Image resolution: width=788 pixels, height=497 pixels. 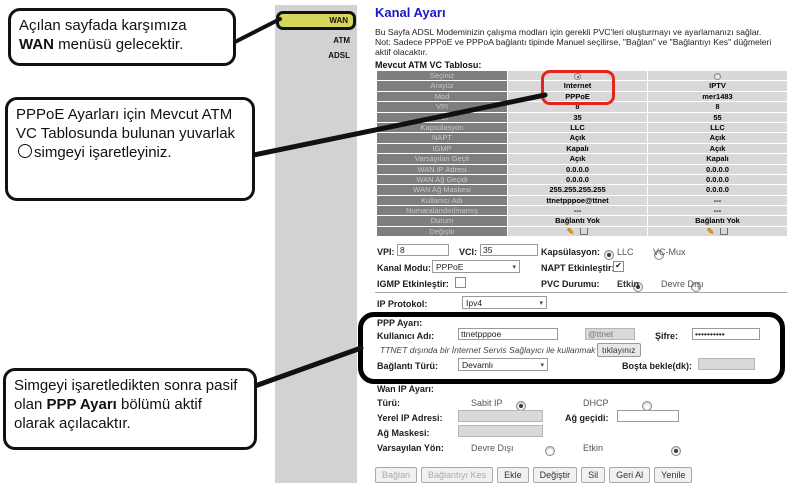 I want to click on divider, so click(x=581, y=292).